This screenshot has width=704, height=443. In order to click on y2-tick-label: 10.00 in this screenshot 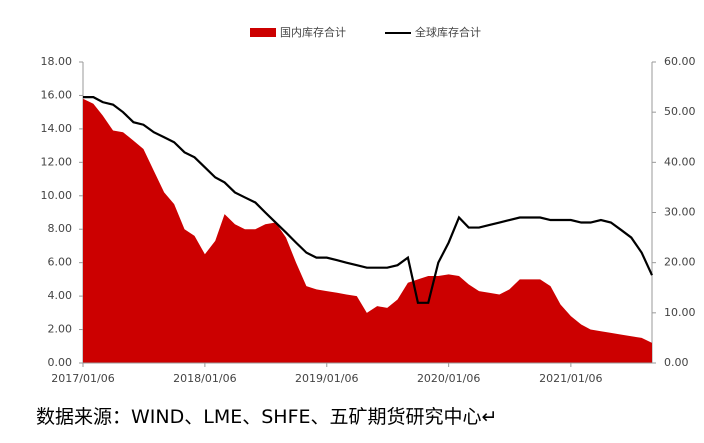, I will do `click(680, 312)`.